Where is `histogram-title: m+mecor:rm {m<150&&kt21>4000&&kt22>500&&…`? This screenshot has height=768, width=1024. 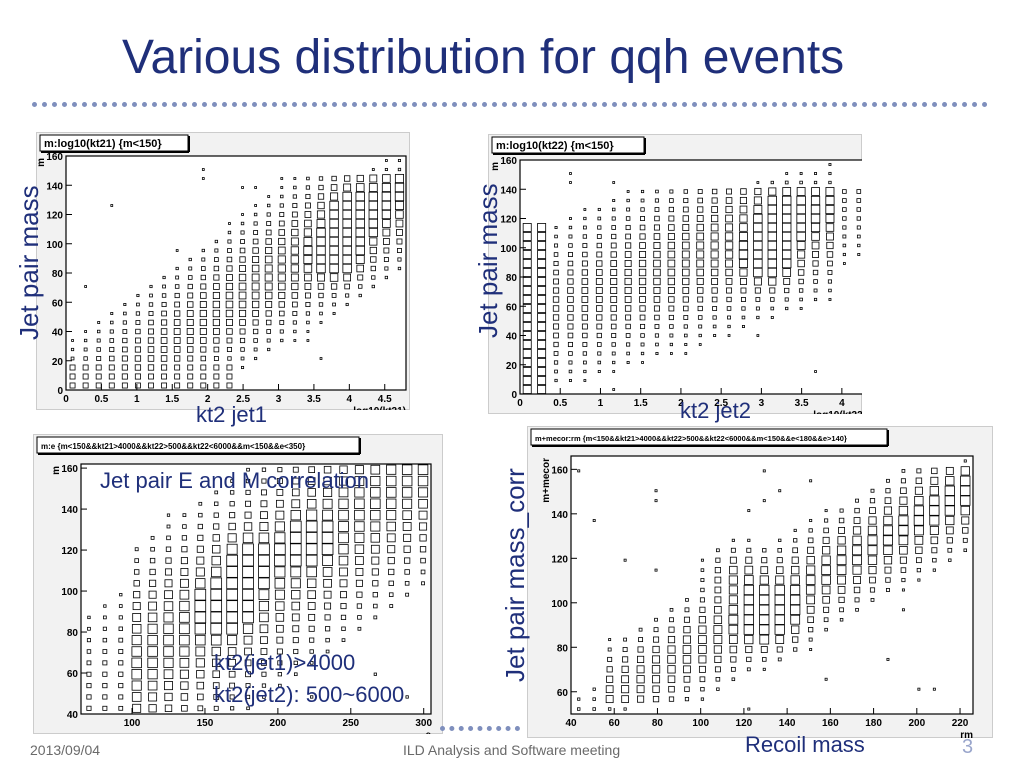 histogram-title: m+mecor:rm {m<150&&kt21>4000&&kt22>500&&… is located at coordinates (691, 438).